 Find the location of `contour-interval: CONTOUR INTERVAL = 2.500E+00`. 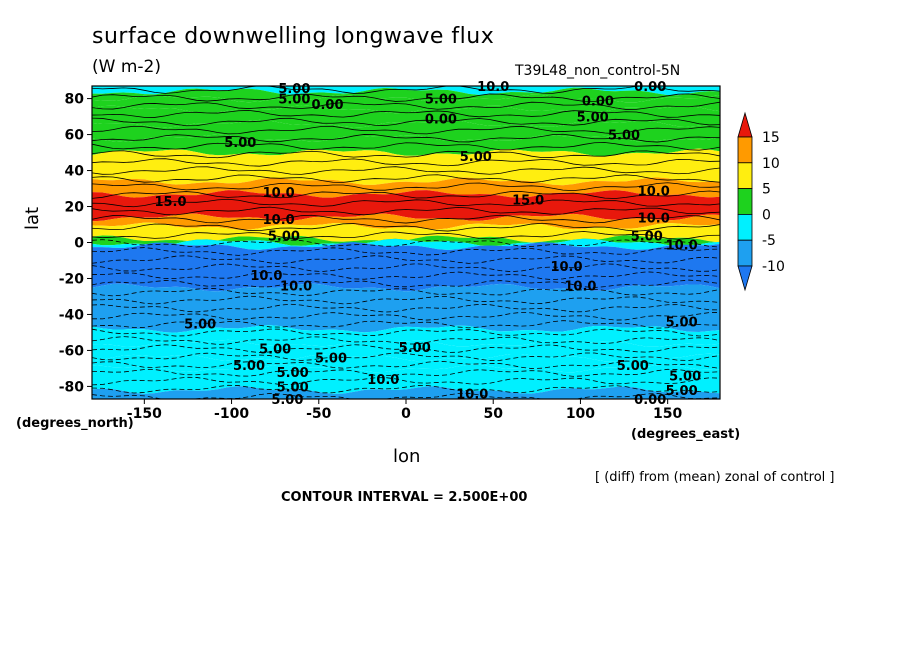

contour-interval: CONTOUR INTERVAL = 2.500E+00 is located at coordinates (404, 497).